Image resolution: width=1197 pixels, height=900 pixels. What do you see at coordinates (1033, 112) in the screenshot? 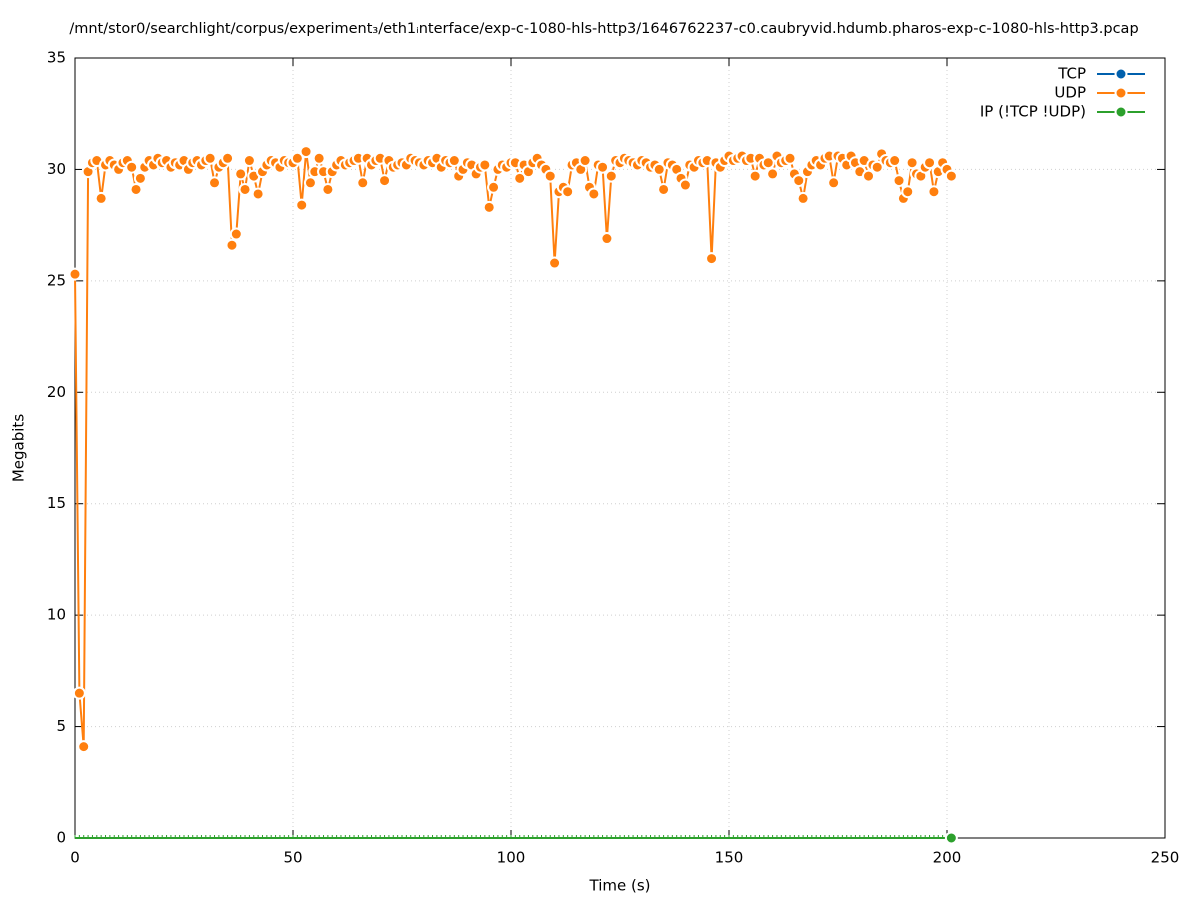
I see `legend-label: IP (!TCP !UDP)` at bounding box center [1033, 112].